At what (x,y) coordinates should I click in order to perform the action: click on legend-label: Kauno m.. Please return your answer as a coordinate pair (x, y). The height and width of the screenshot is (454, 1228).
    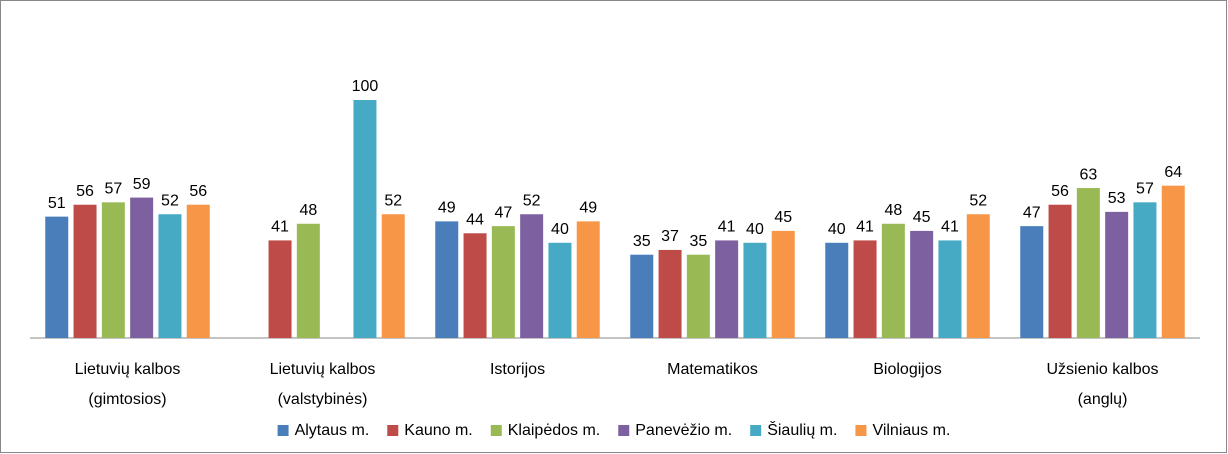
    Looking at the image, I should click on (438, 430).